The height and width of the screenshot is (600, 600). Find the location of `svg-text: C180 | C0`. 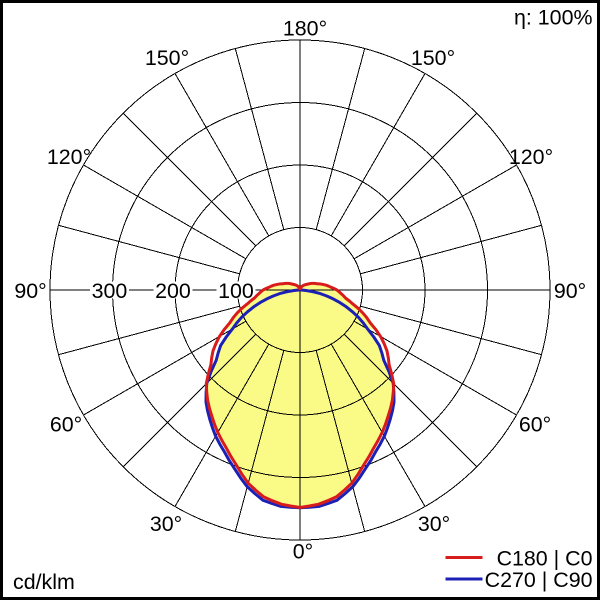

svg-text: C180 | C0 is located at coordinates (545, 559).